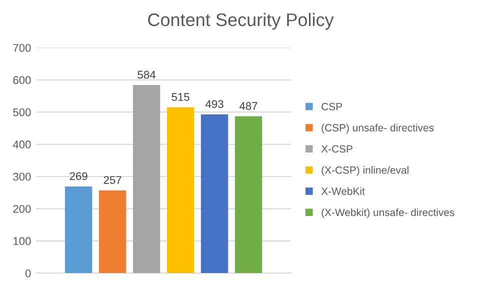  What do you see at coordinates (365, 171) in the screenshot?
I see `legend-label: (X-CSP) inline/eval` at bounding box center [365, 171].